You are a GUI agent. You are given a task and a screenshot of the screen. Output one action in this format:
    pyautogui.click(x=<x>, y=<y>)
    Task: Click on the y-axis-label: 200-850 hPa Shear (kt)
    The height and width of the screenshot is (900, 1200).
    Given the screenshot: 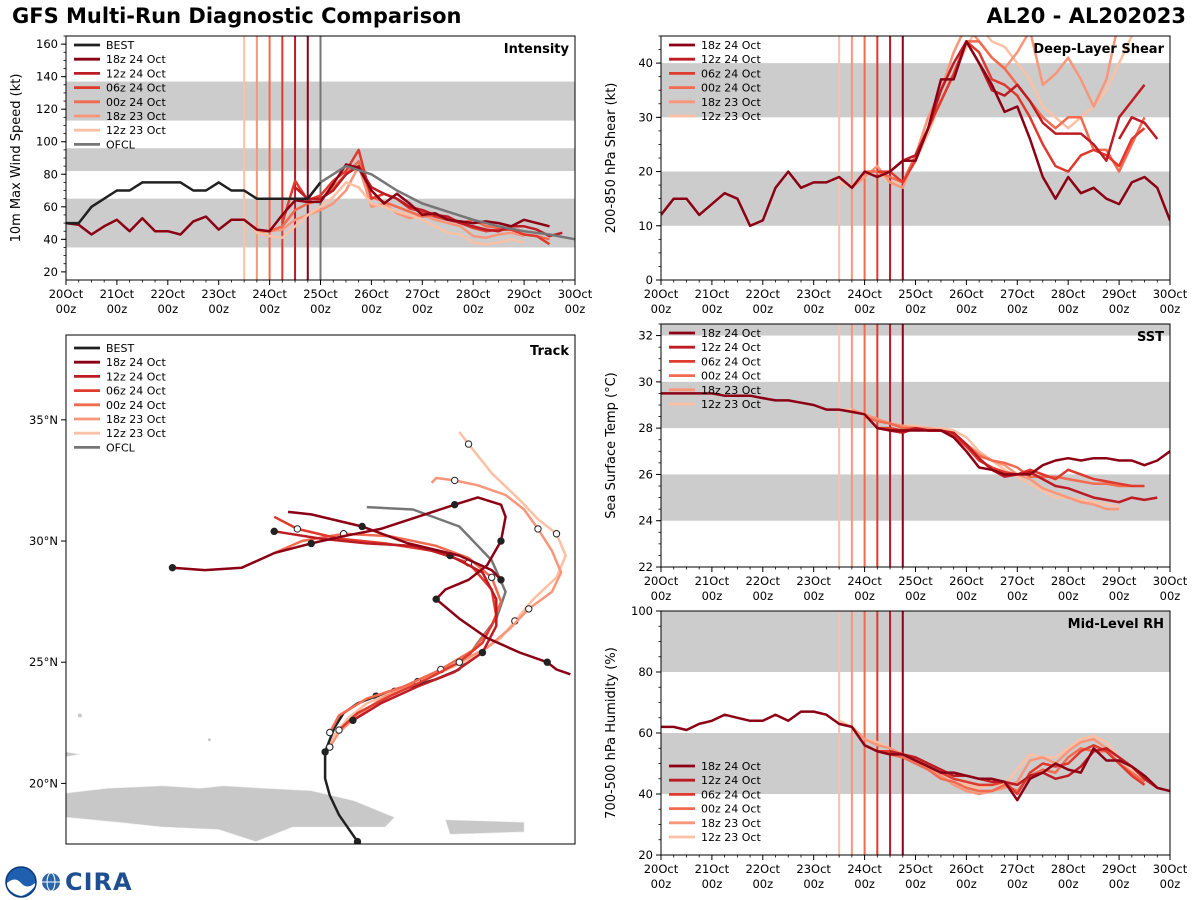 What is the action you would take?
    pyautogui.click(x=611, y=158)
    